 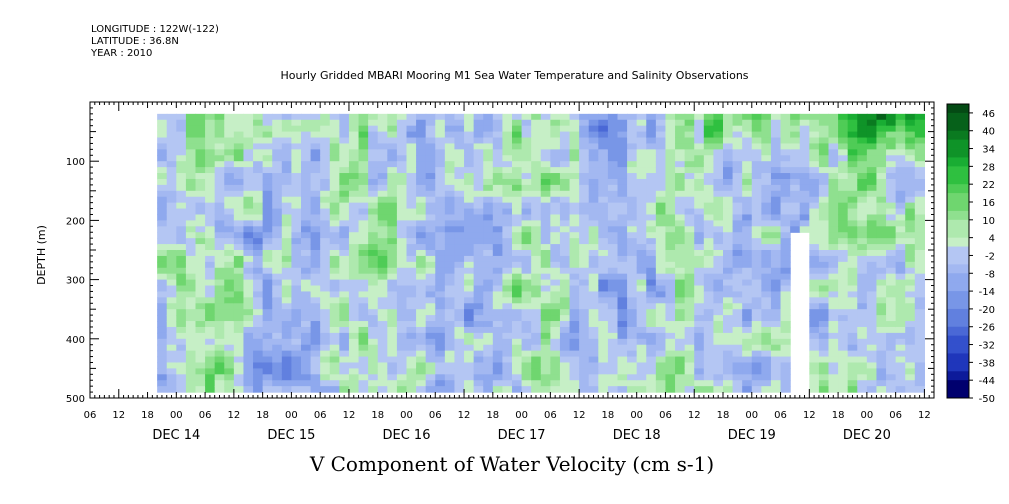 What do you see at coordinates (988, 203) in the screenshot?
I see `colorbar-label: 16` at bounding box center [988, 203].